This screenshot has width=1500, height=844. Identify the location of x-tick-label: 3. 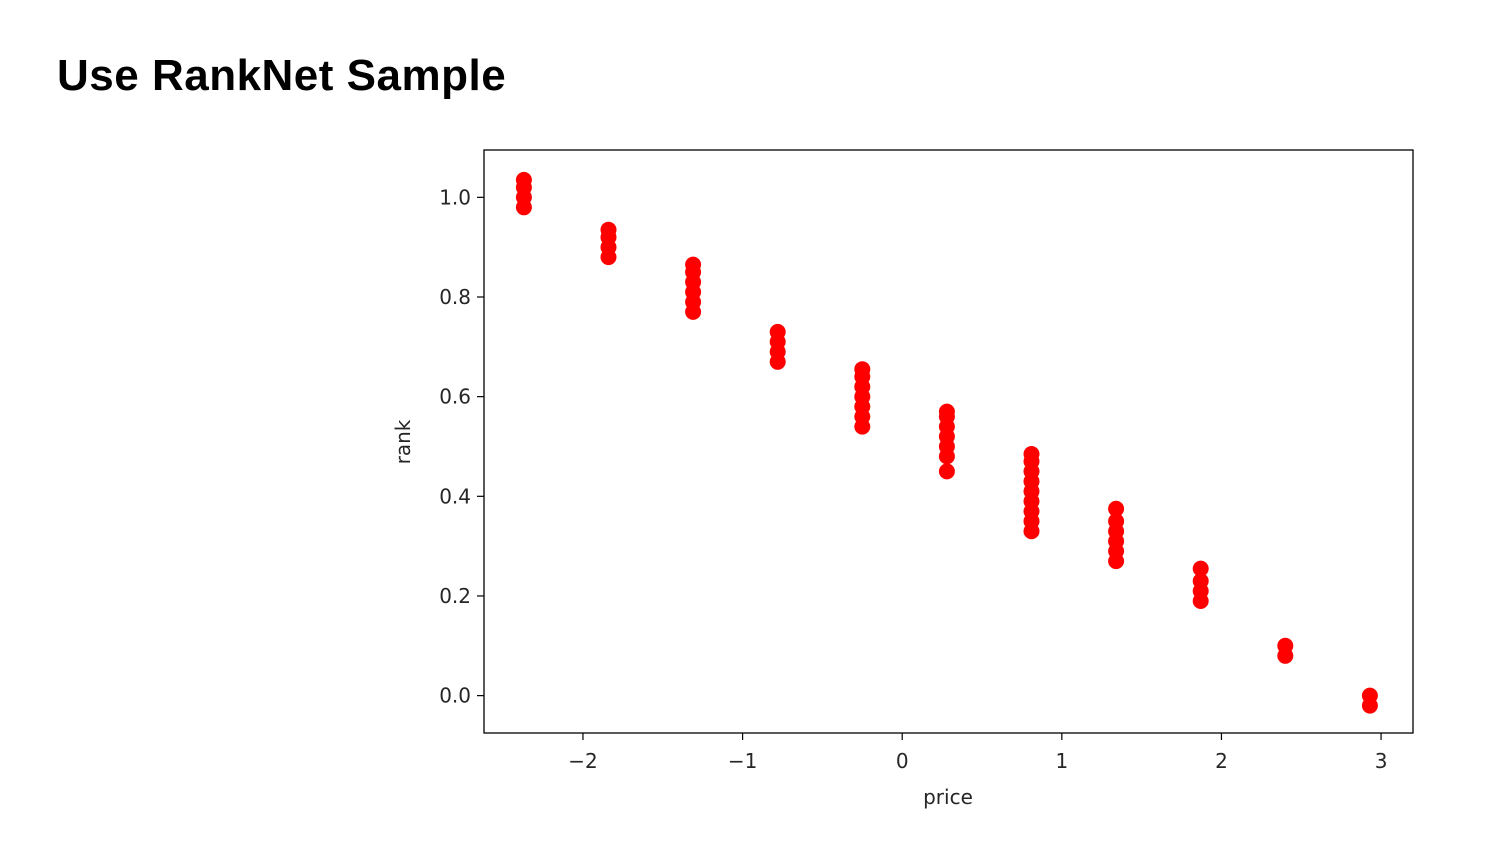
(1381, 761).